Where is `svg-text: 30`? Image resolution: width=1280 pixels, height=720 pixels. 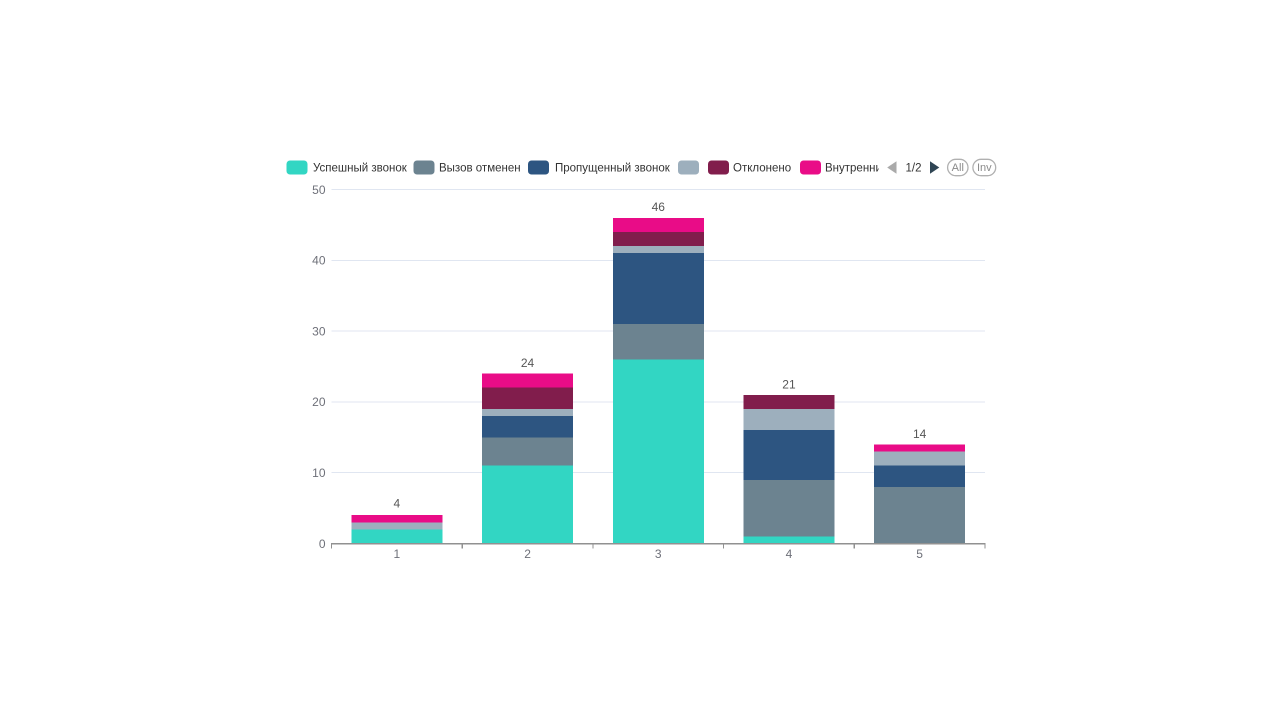 svg-text: 30 is located at coordinates (319, 331).